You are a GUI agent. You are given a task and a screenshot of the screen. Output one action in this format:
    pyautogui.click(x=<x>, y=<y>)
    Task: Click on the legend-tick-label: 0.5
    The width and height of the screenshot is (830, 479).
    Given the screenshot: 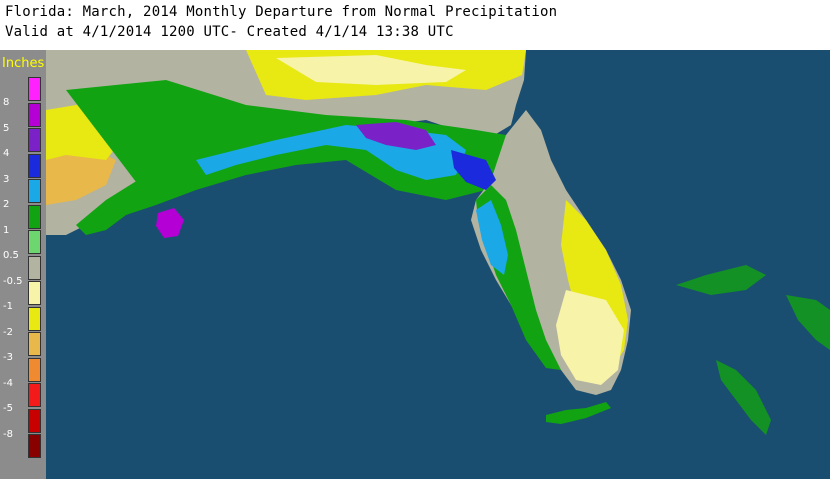 What is the action you would take?
    pyautogui.click(x=11, y=255)
    